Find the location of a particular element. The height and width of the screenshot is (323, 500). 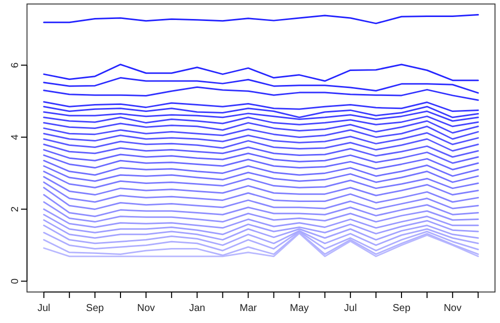

x-tick-label: May is located at coordinates (299, 308).